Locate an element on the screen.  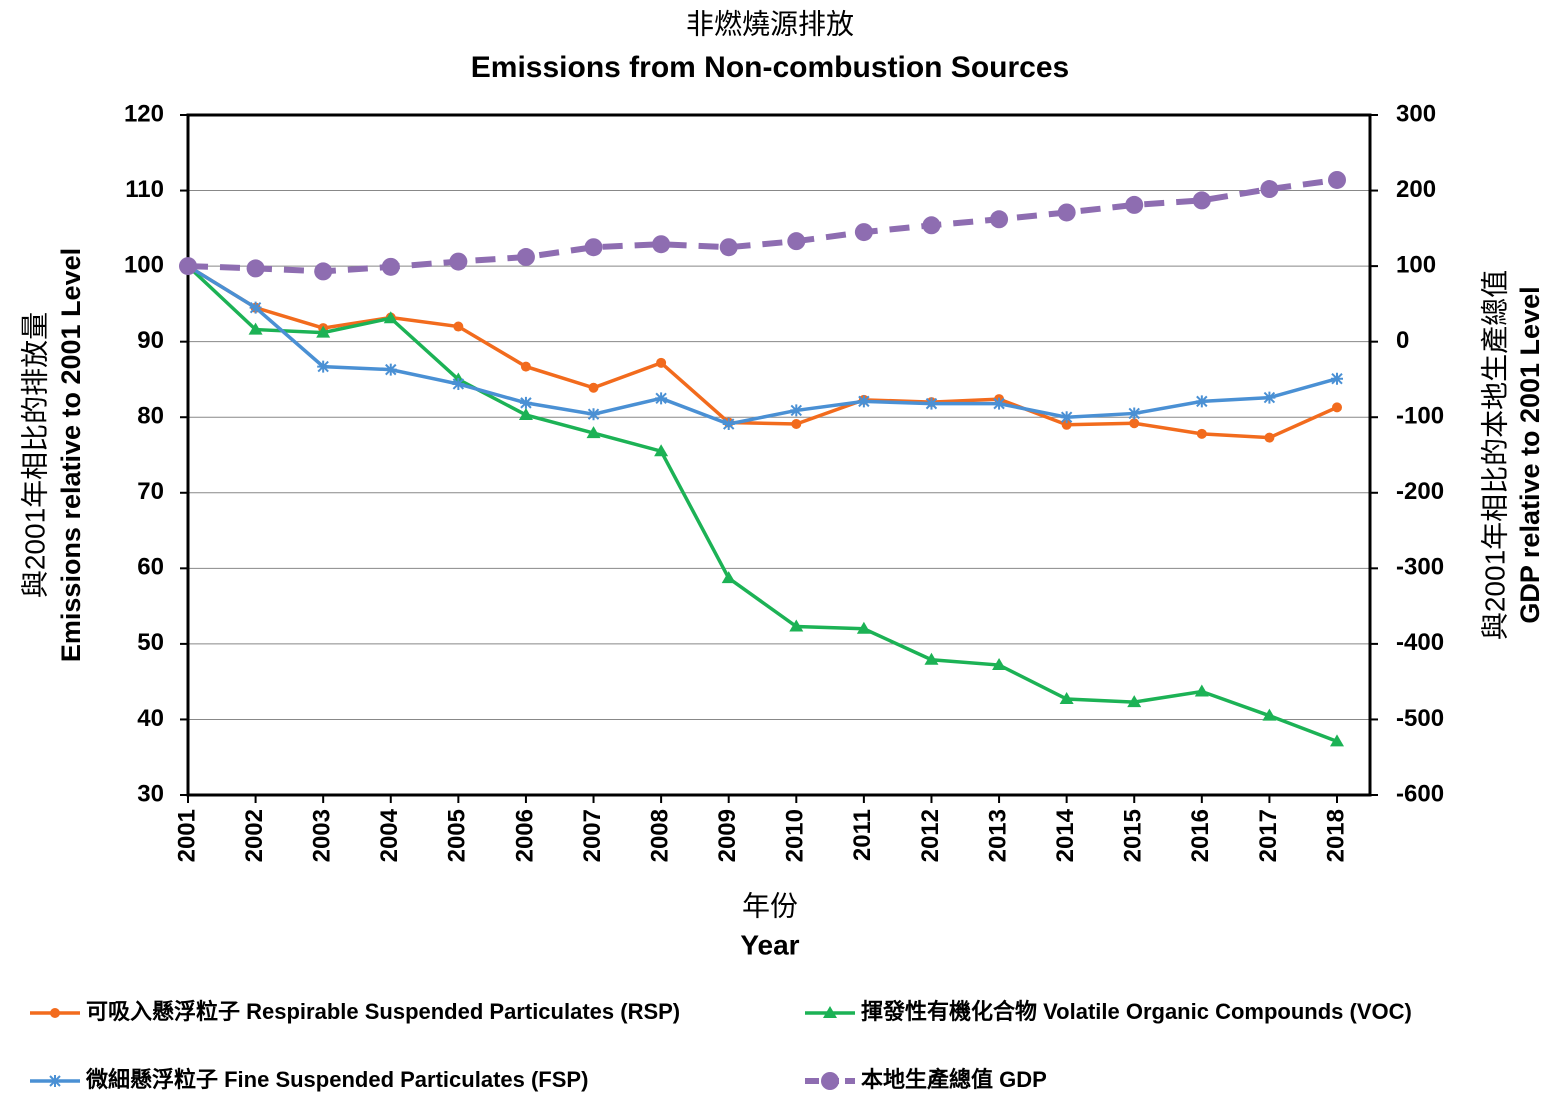
y-tick-label: 90 is located at coordinates (150, 340).